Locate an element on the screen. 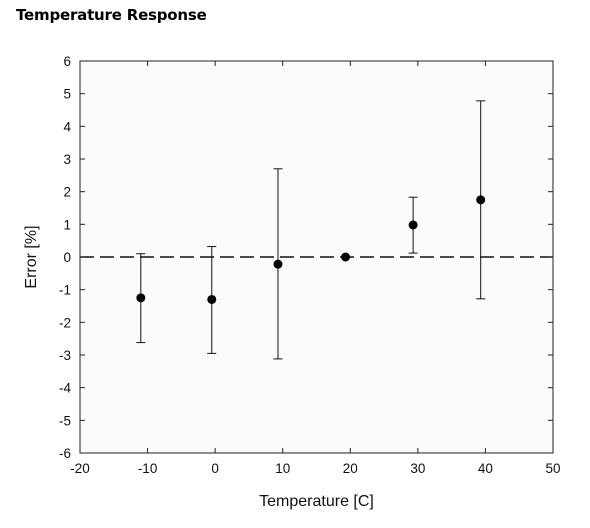  page-title: Temperature Response is located at coordinates (111, 15).